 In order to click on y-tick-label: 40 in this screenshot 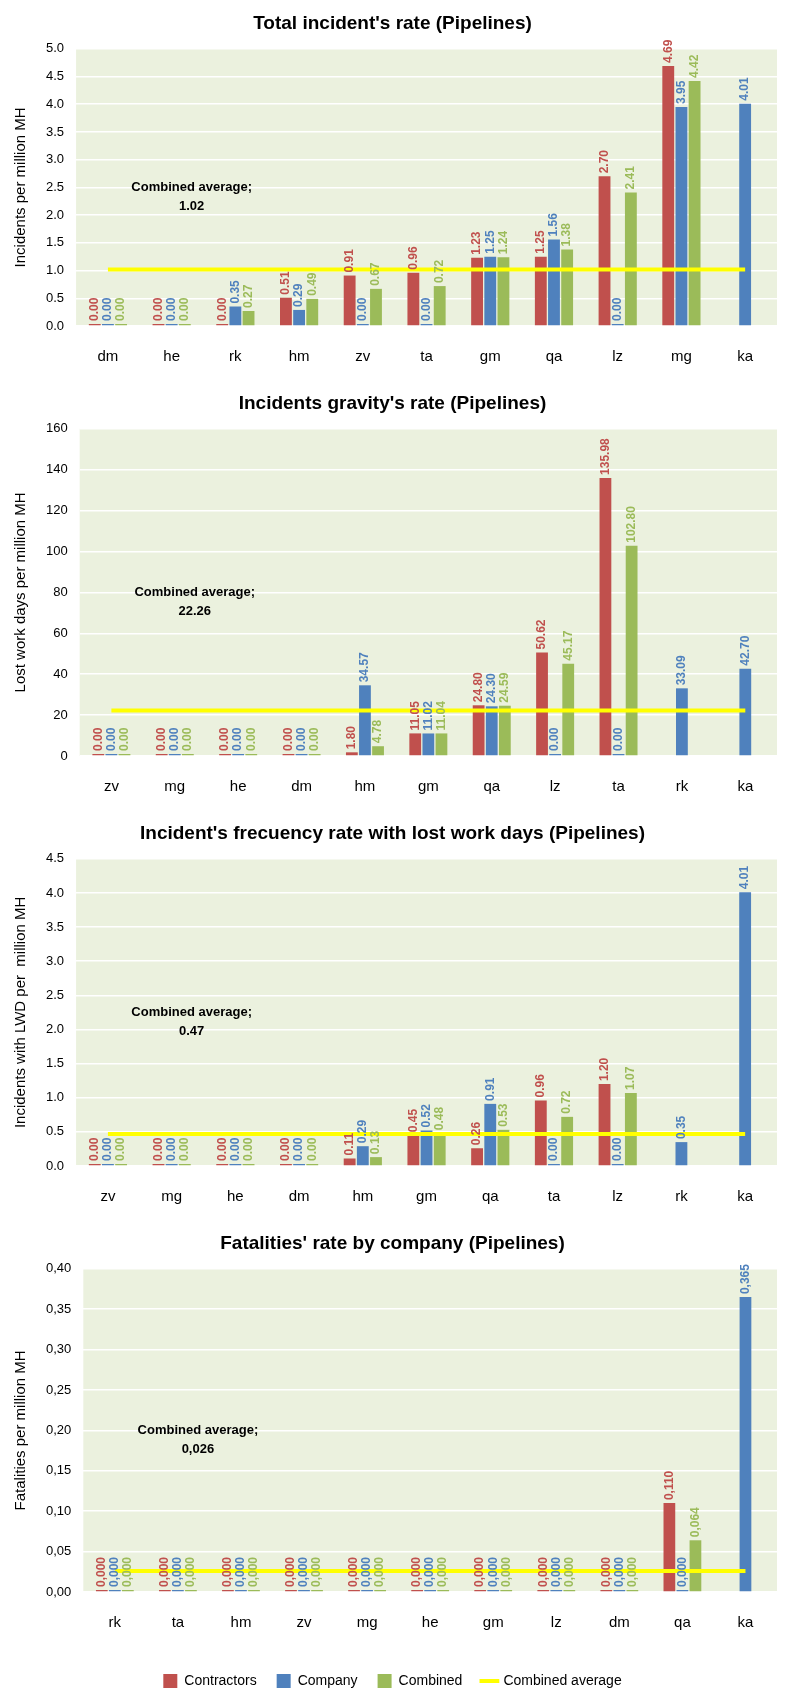, I will do `click(60, 673)`.